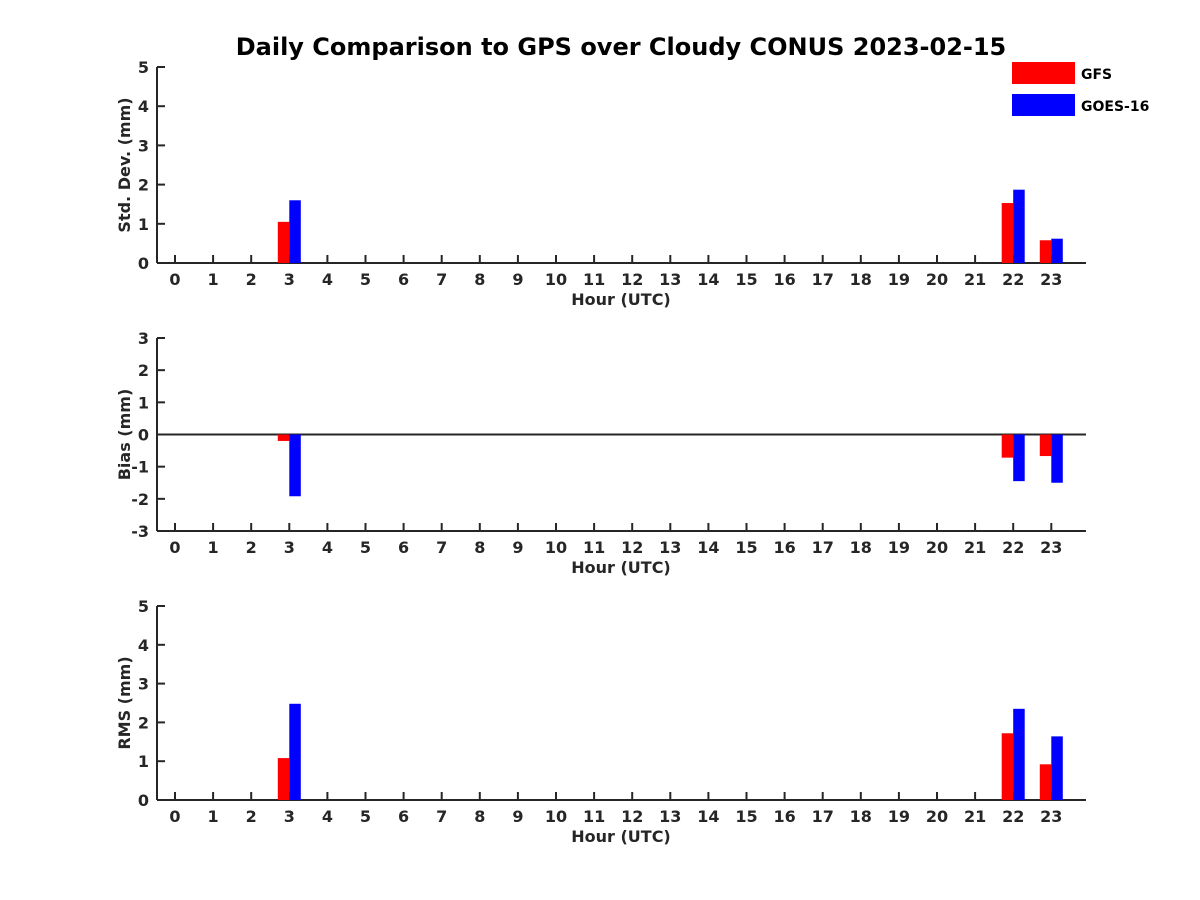 The image size is (1200, 900). What do you see at coordinates (1080, 89) in the screenshot?
I see `chart-legend: GFS GOES-16` at bounding box center [1080, 89].